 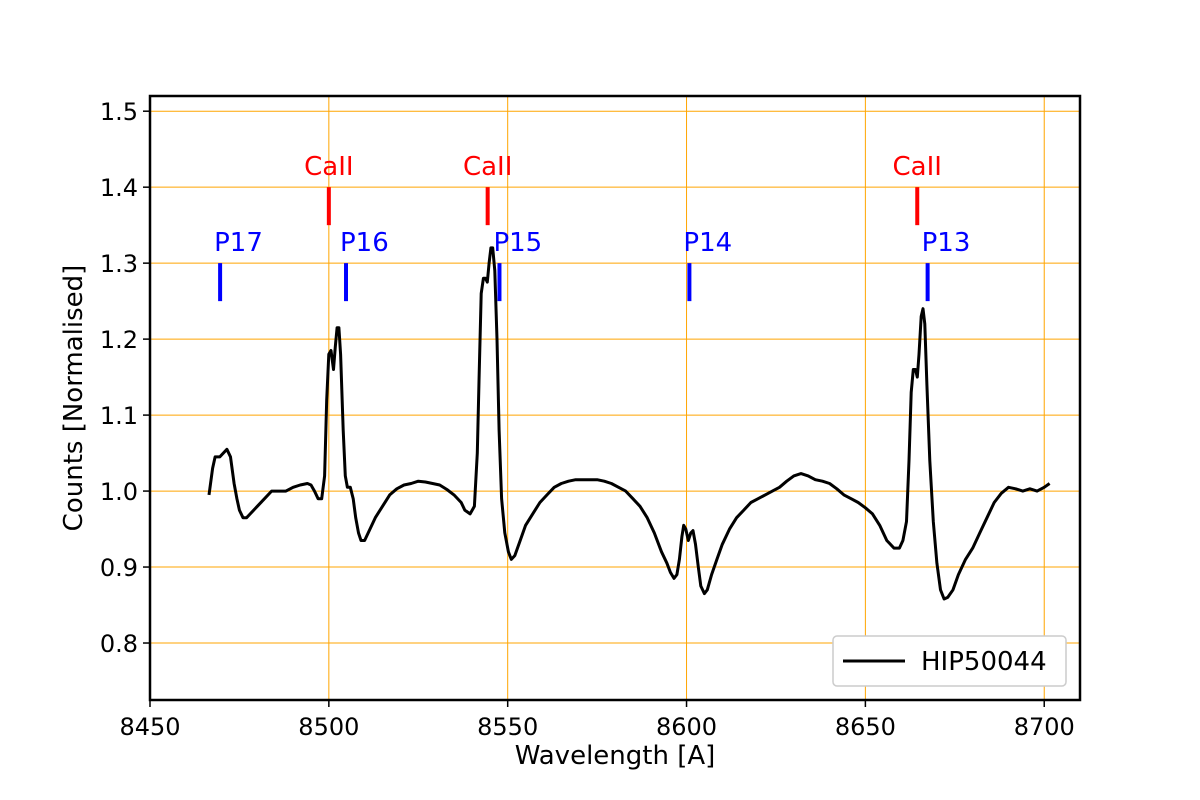 I want to click on y-tick-label: 0.9, so click(x=119, y=568).